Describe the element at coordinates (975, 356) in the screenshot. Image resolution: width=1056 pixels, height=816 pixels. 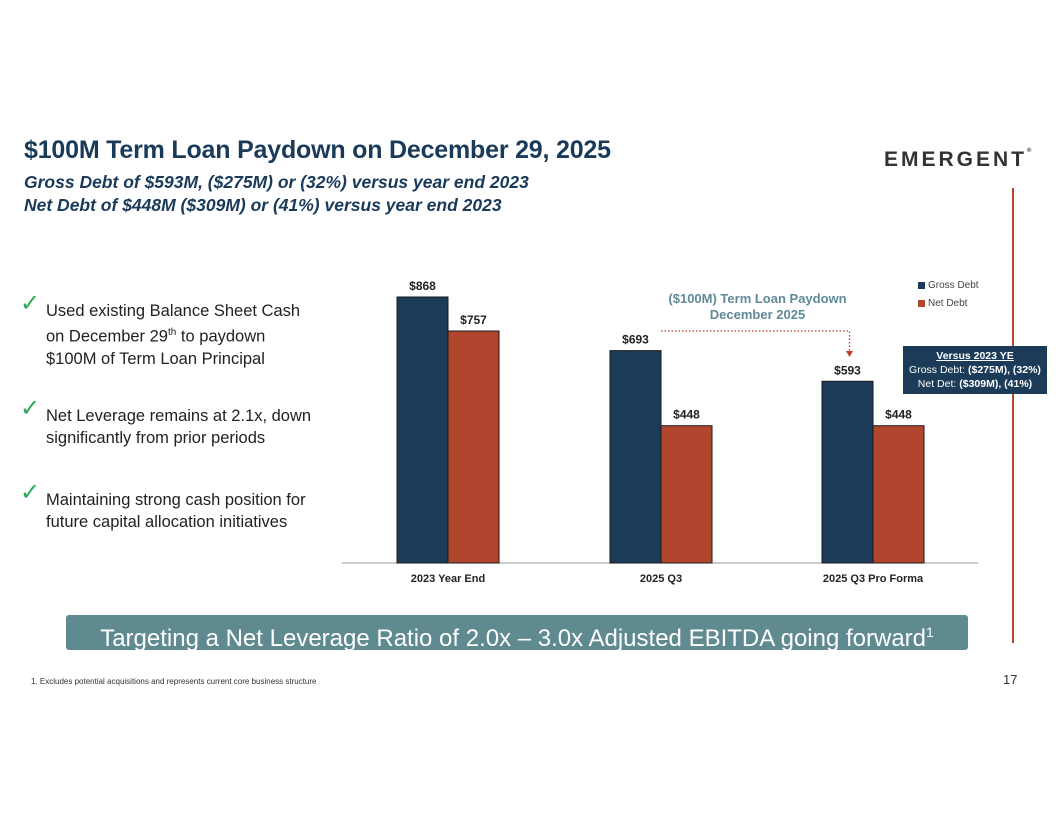
I see `versus-heading: Versus 2023 YE` at that location.